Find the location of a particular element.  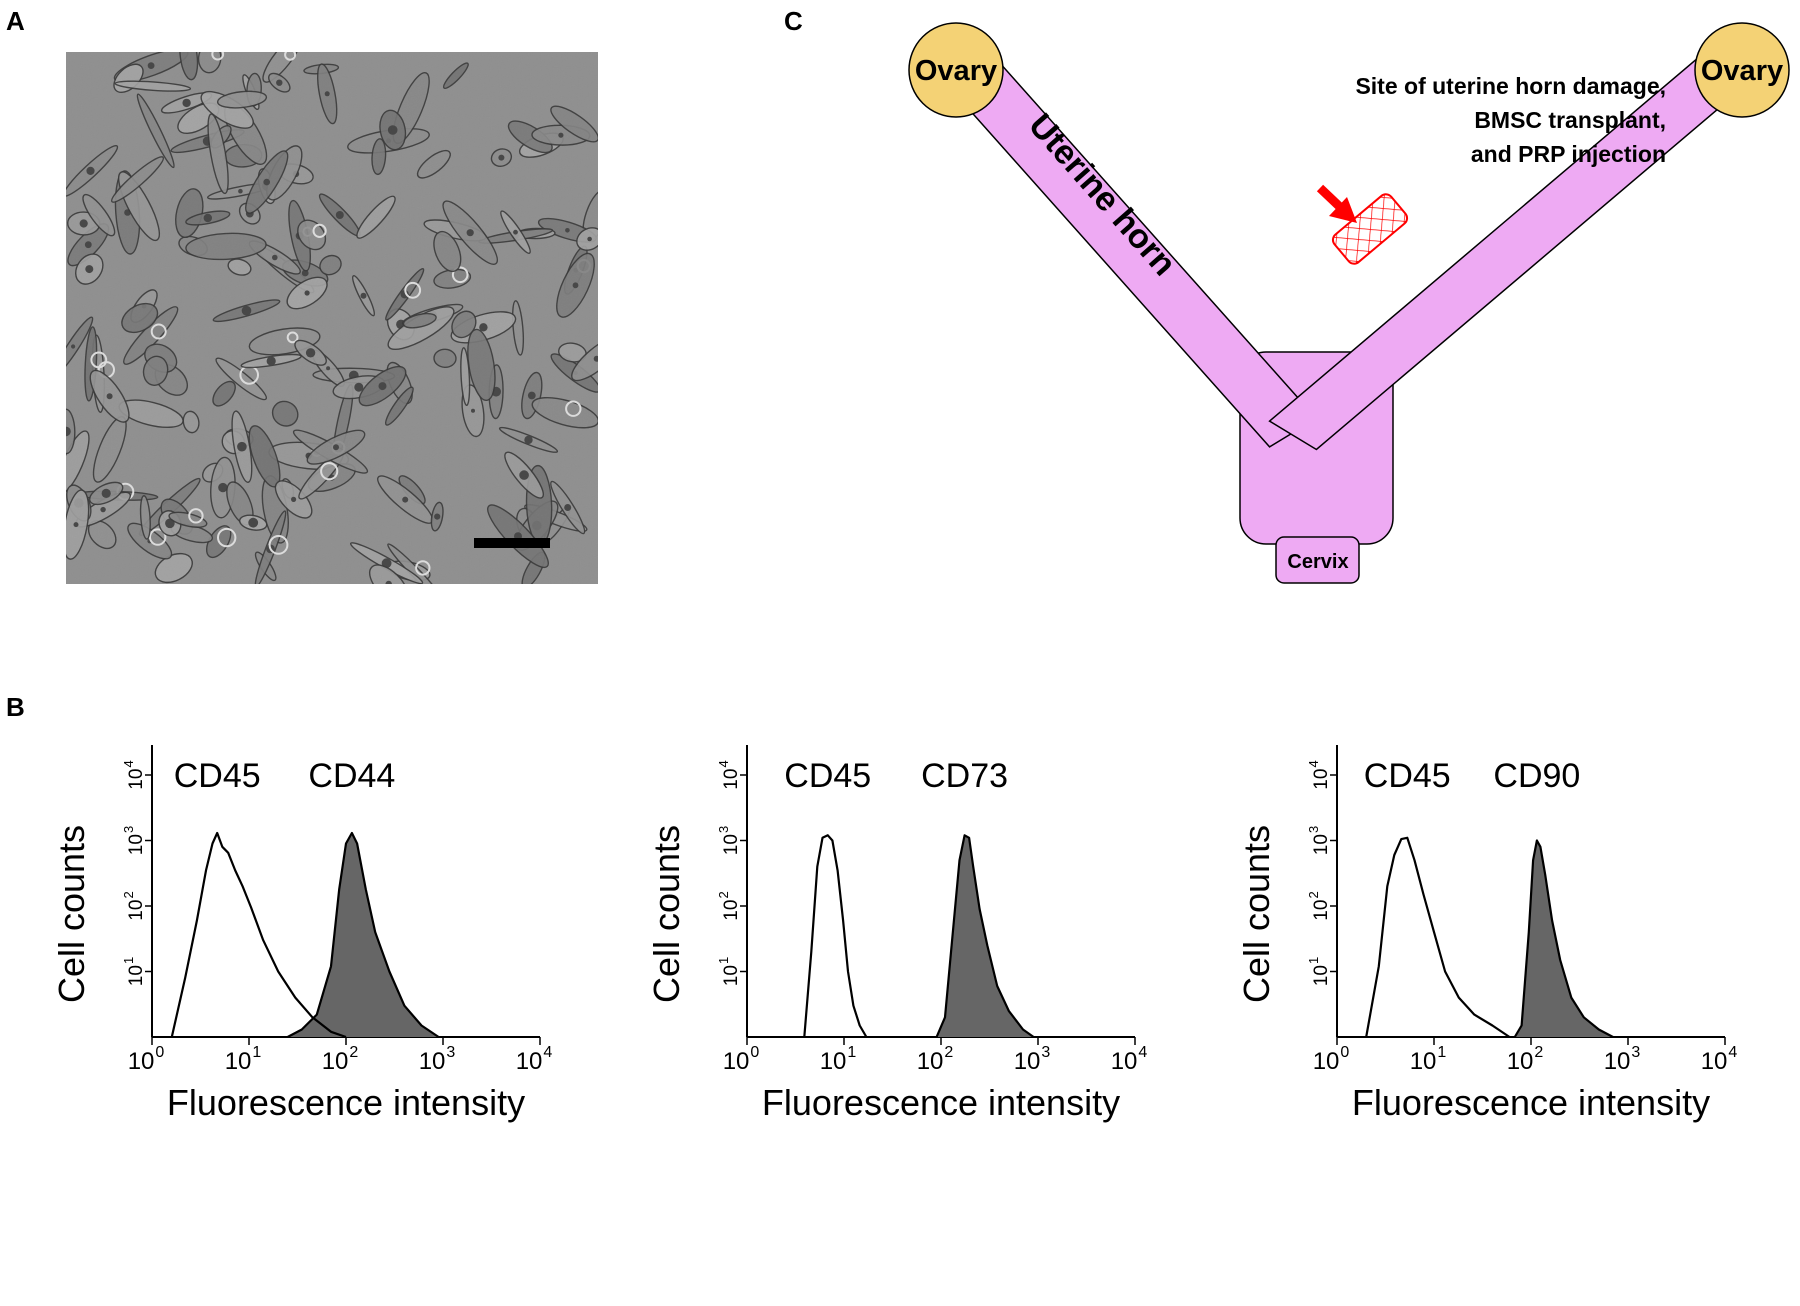

ovary-right is located at coordinates (1742, 70).